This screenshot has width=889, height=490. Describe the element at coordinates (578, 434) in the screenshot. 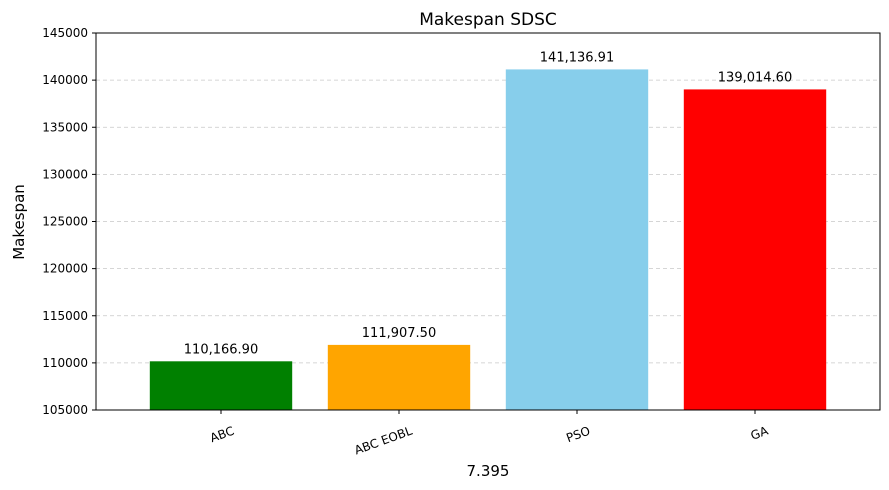

I see `x-tick-label: PSO` at that location.